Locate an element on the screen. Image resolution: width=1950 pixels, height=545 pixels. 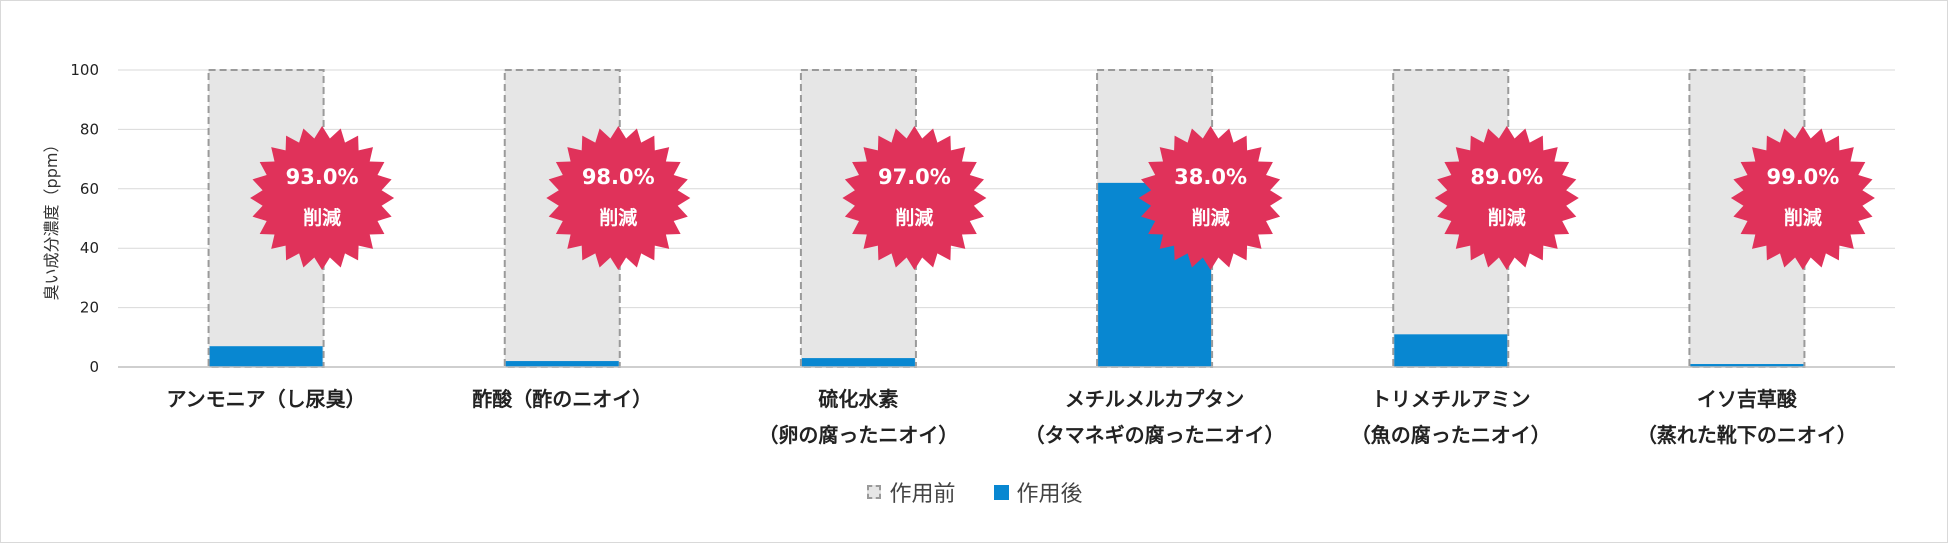
legend-item-before: 作用前 is located at coordinates (911, 492).